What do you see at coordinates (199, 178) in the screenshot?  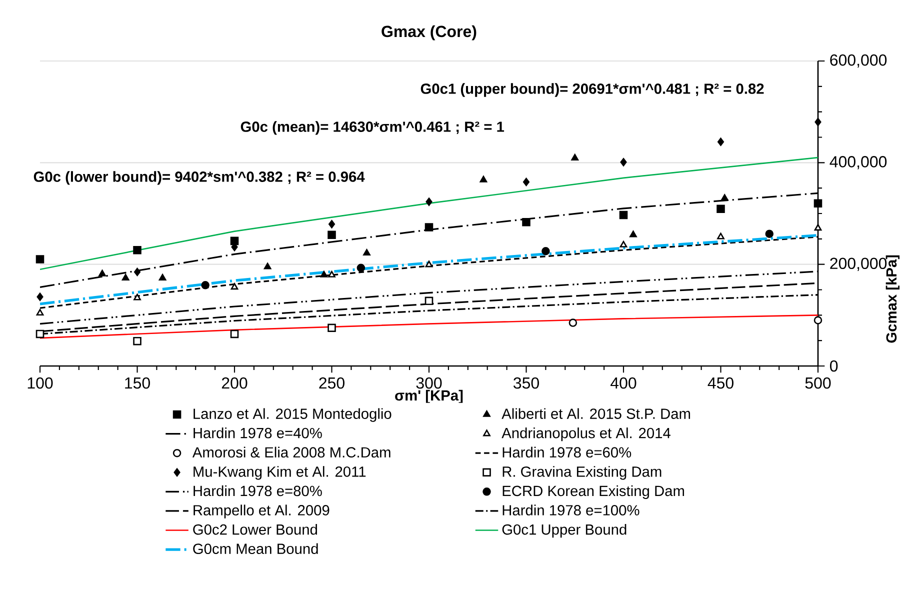 I see `annotation: G0c (lower bound)= 9402*sm'^0.382 ; R² = 0.964` at bounding box center [199, 178].